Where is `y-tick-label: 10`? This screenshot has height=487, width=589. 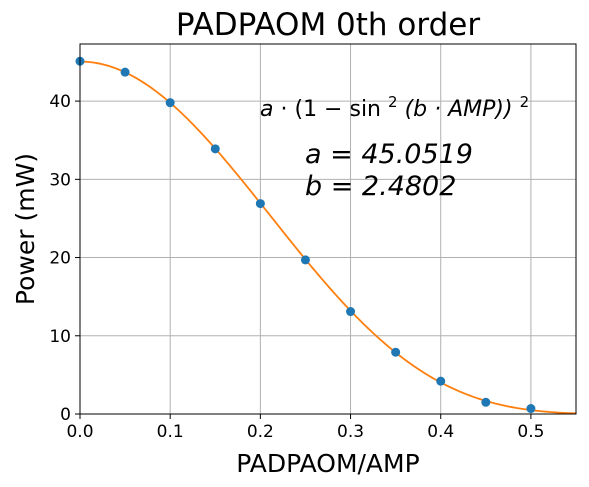 y-tick-label: 10 is located at coordinates (60, 337).